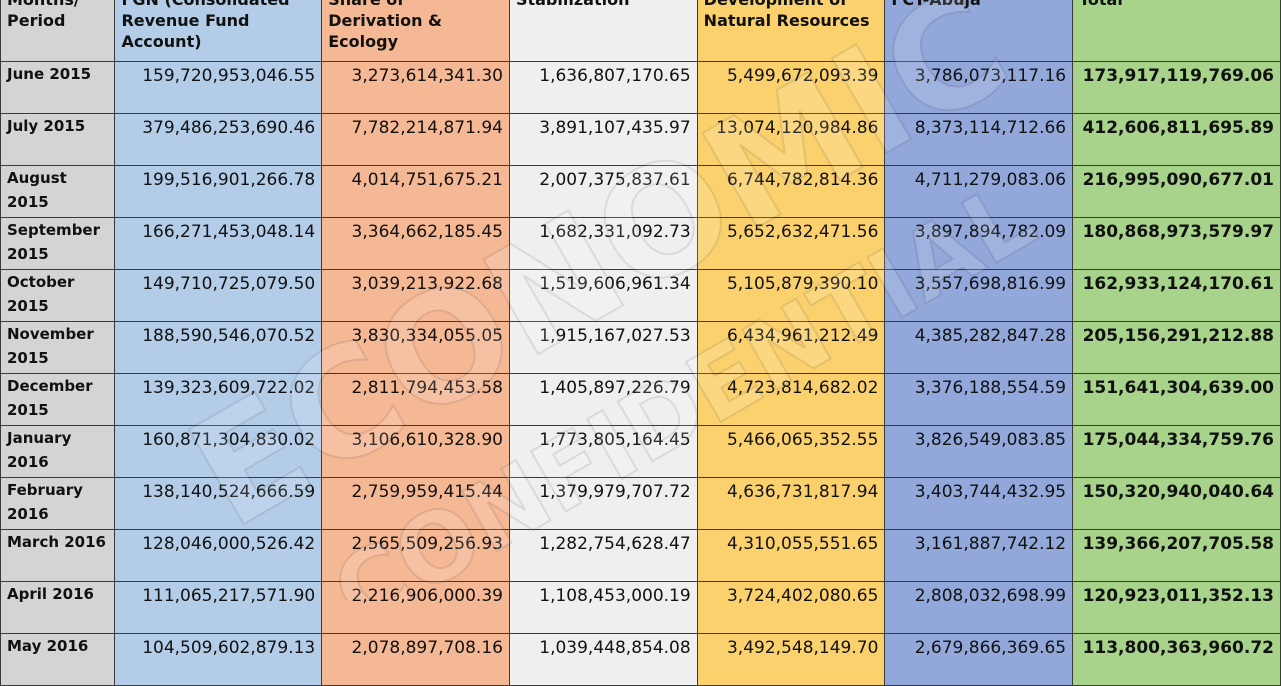 This screenshot has height=686, width=1281. What do you see at coordinates (415, 555) in the screenshot?
I see `cell-derivation: 2,565,509,256.93` at bounding box center [415, 555].